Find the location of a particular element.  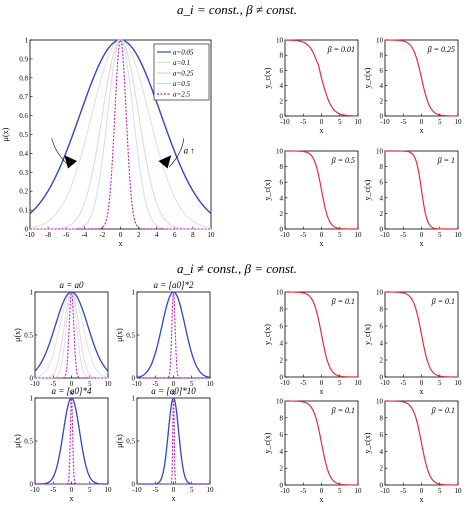

y-tick-label: 0.3 is located at coordinates (23, 173).